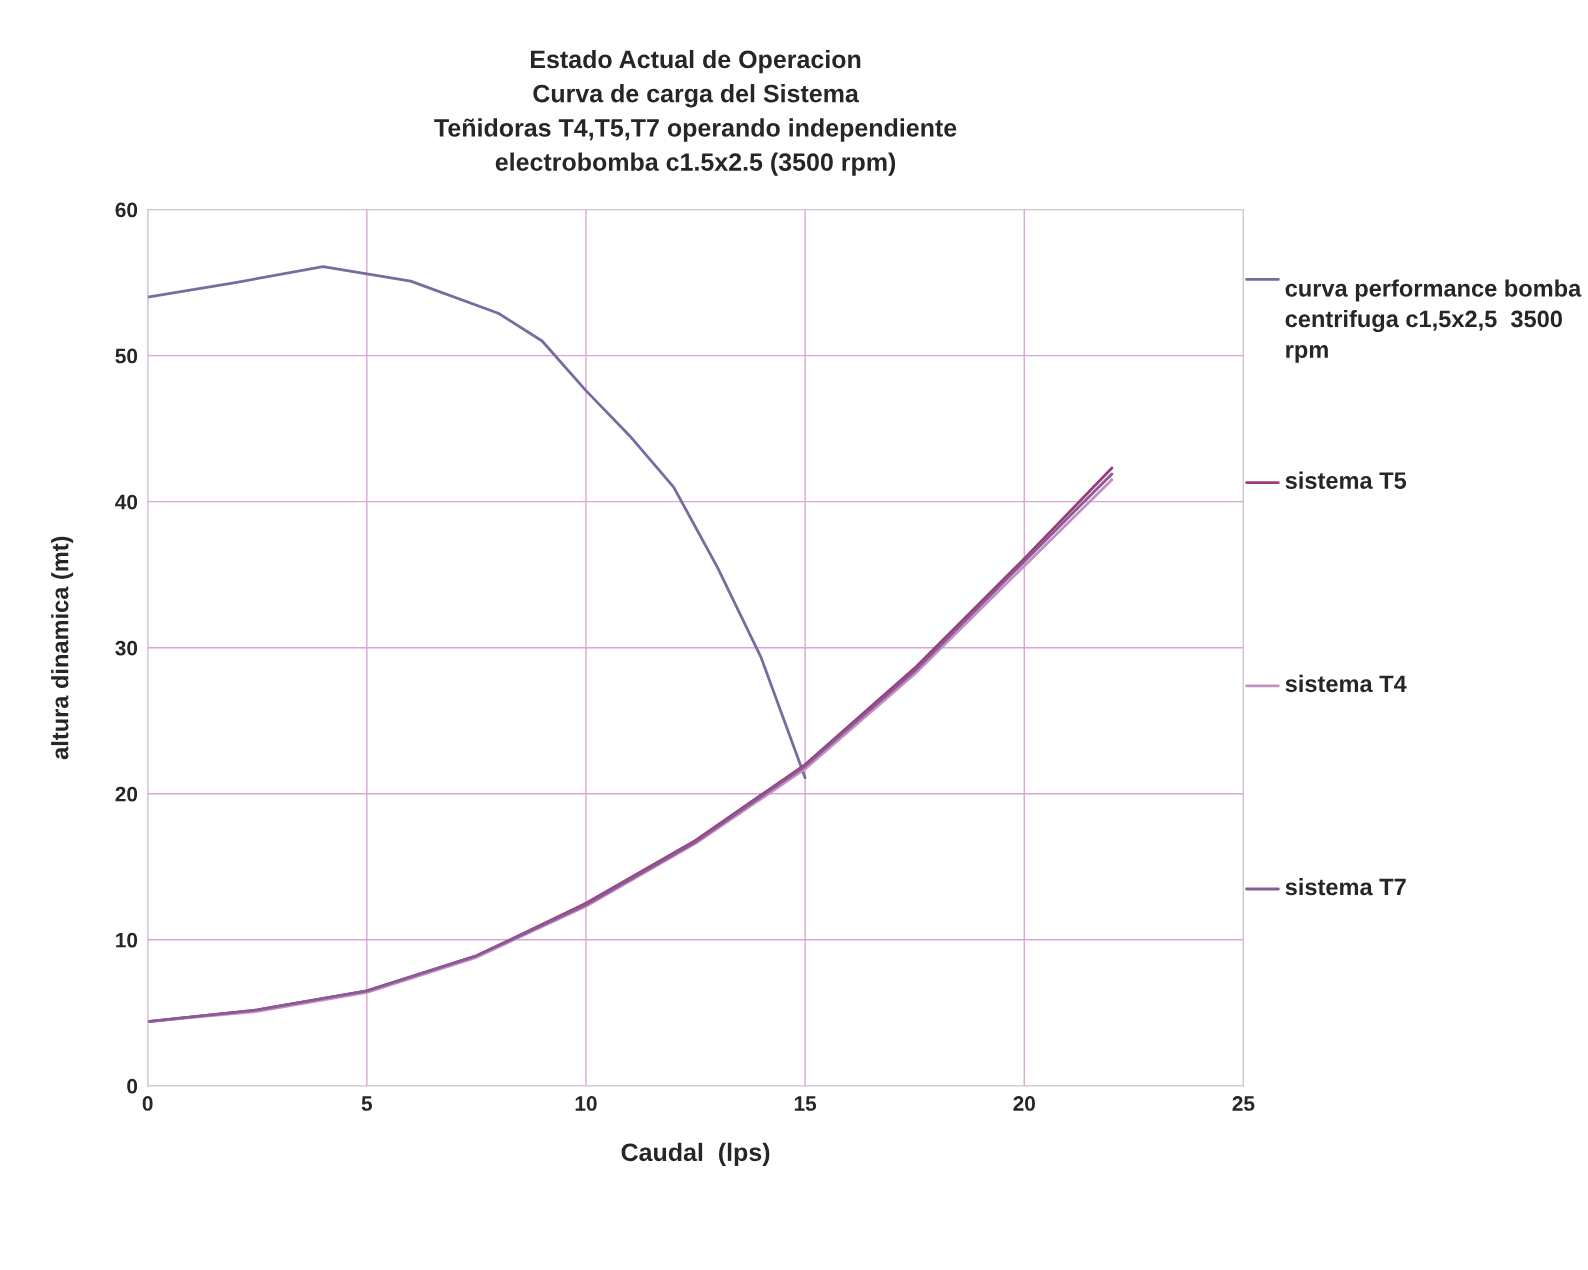  What do you see at coordinates (367, 1103) in the screenshot?
I see `x-tick-label: 5` at bounding box center [367, 1103].